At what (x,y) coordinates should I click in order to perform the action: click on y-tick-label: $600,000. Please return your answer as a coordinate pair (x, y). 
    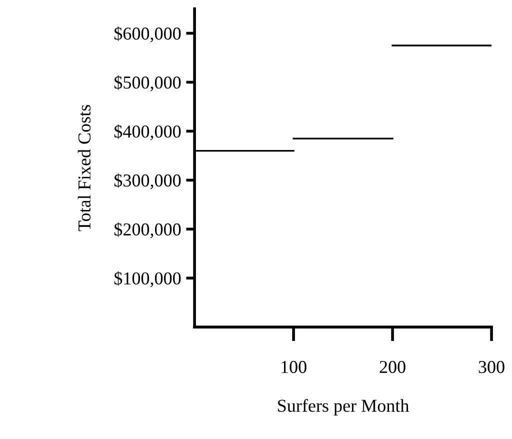
    Looking at the image, I should click on (147, 34).